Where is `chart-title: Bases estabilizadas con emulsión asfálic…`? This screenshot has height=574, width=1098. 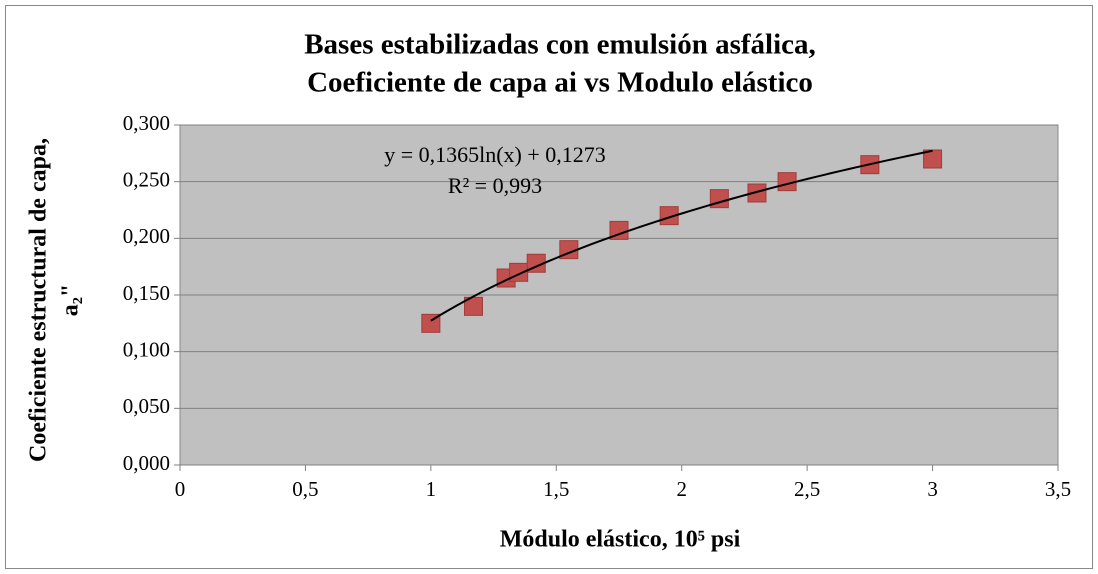 chart-title: Bases estabilizadas con emulsión asfálic… is located at coordinates (560, 45).